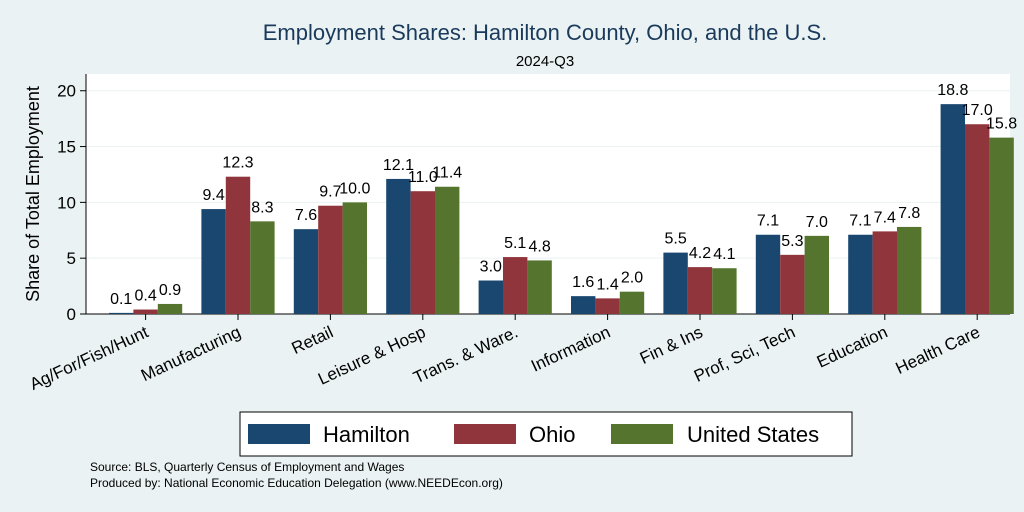 This screenshot has height=512, width=1024. I want to click on data-label: 4.1, so click(724, 254).